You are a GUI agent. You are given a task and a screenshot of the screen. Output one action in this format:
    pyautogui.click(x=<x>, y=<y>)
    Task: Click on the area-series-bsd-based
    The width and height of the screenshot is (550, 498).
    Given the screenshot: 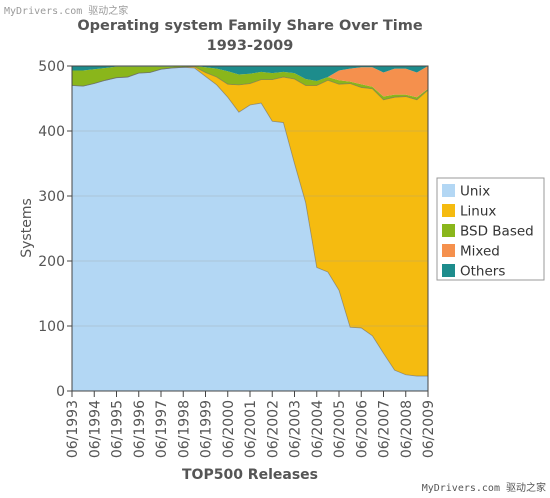 What is the action you would take?
    pyautogui.click(x=250, y=83)
    